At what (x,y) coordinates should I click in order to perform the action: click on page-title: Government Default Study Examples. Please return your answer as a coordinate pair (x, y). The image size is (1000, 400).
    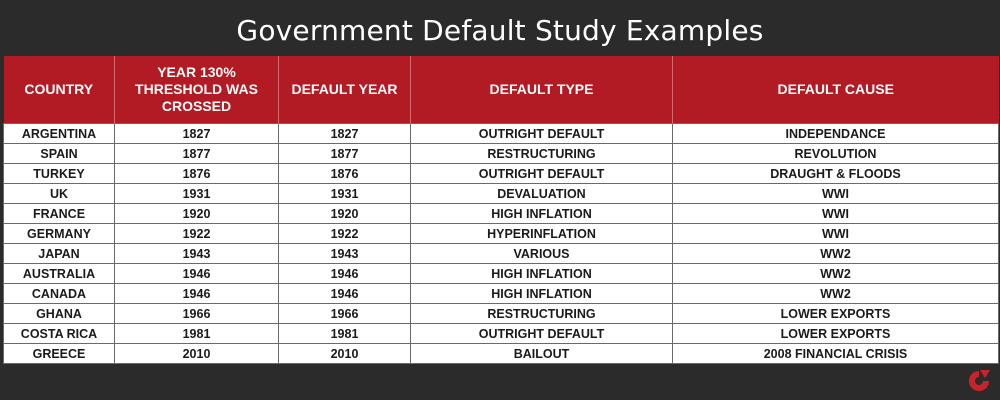
    Looking at the image, I should click on (500, 30).